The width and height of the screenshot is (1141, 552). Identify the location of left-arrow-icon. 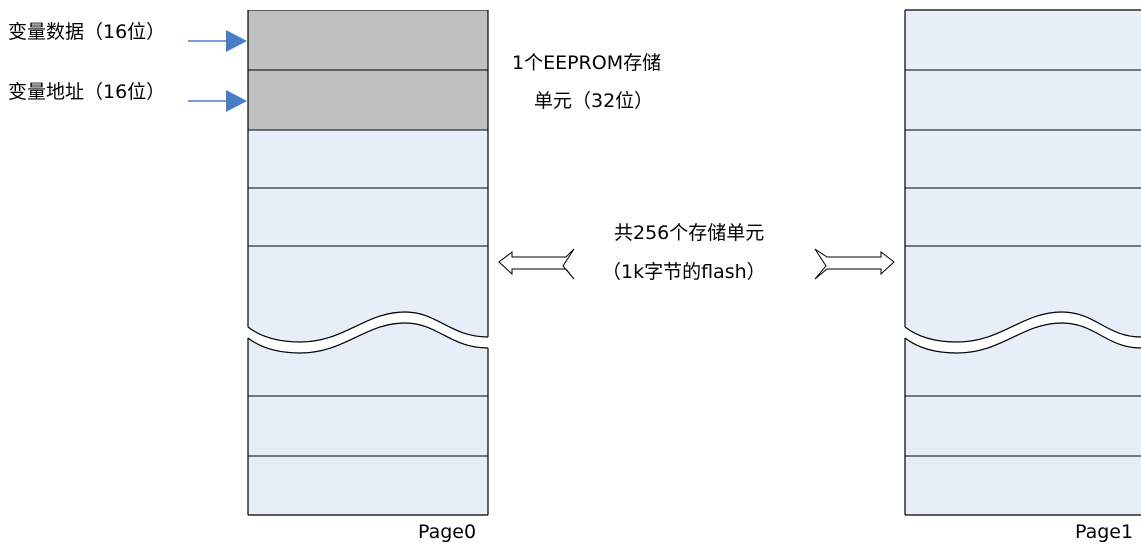
(536, 264).